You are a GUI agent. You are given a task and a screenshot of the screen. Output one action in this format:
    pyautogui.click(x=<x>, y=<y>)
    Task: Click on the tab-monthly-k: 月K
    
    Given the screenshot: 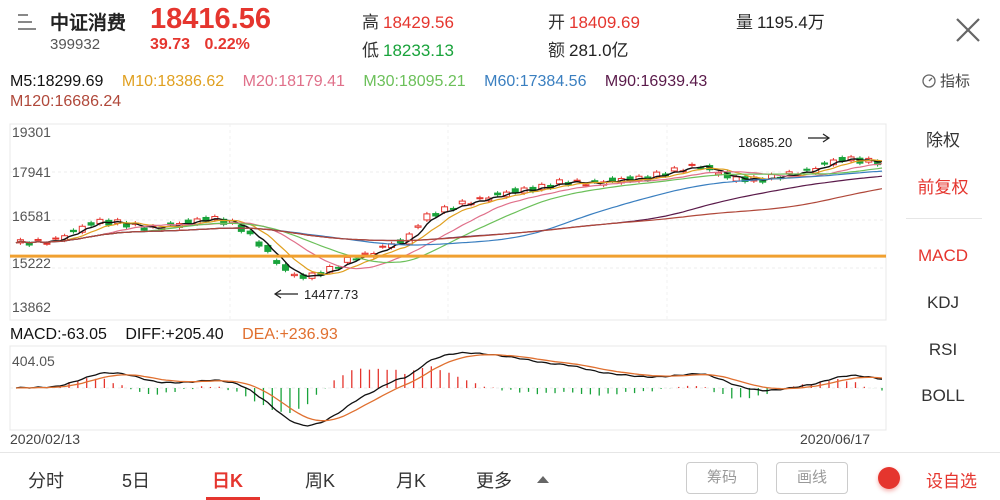 What is the action you would take?
    pyautogui.click(x=411, y=481)
    